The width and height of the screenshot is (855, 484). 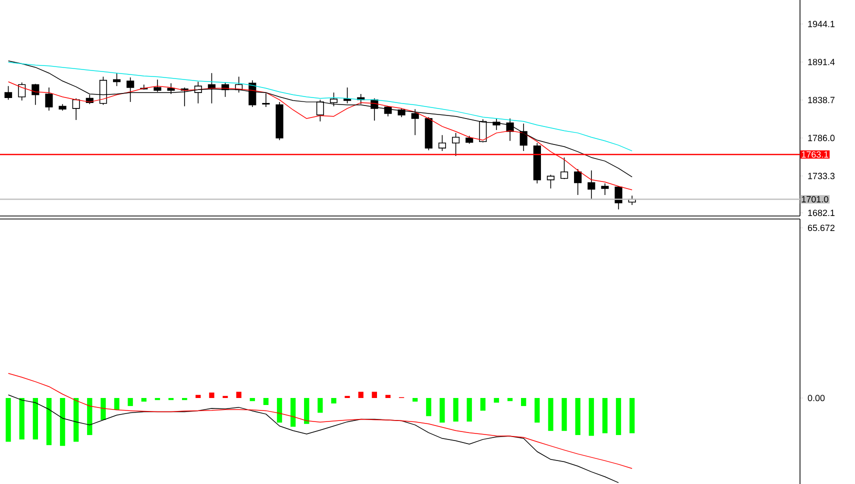 What do you see at coordinates (320, 421) in the screenshot?
I see `line-series` at bounding box center [320, 421].